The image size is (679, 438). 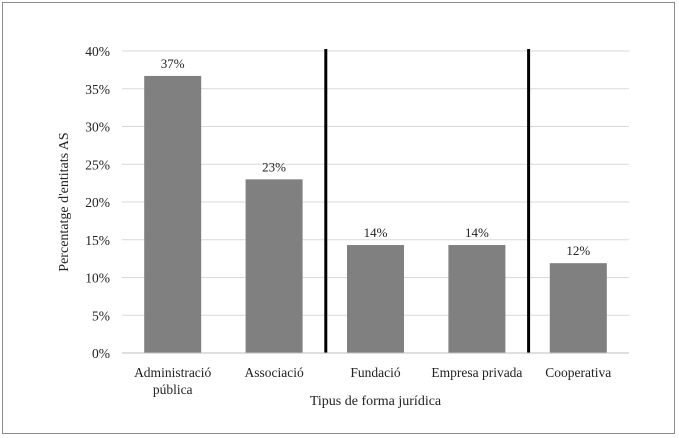 What do you see at coordinates (578, 372) in the screenshot?
I see `x-tick-label: Cooperativa` at bounding box center [578, 372].